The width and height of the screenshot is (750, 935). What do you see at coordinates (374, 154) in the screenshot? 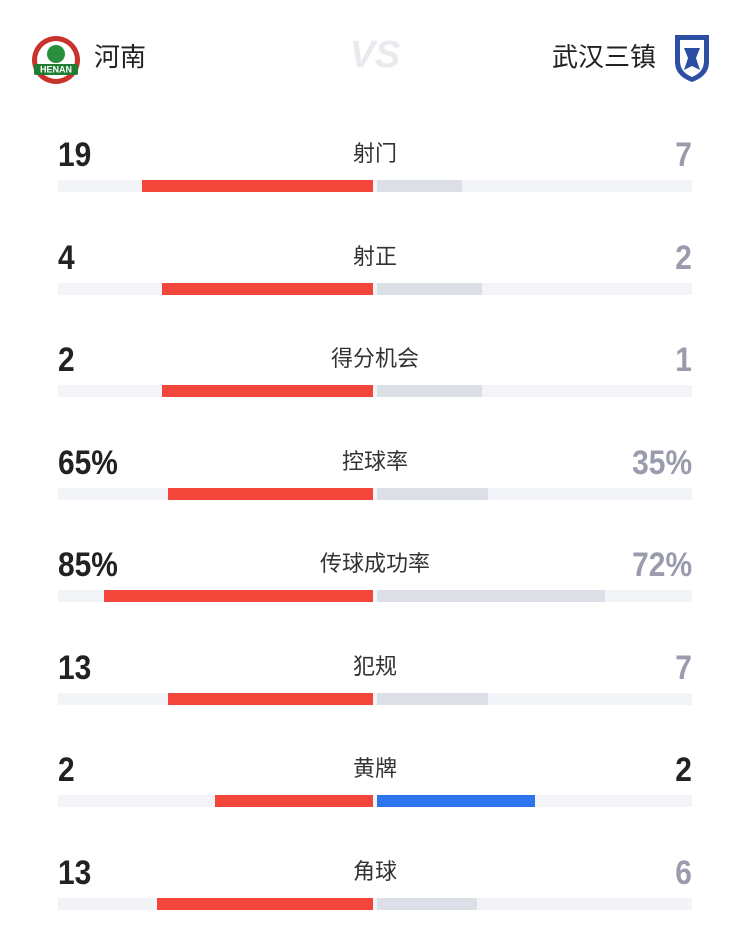
I see `stat-label: 射门` at bounding box center [374, 154].